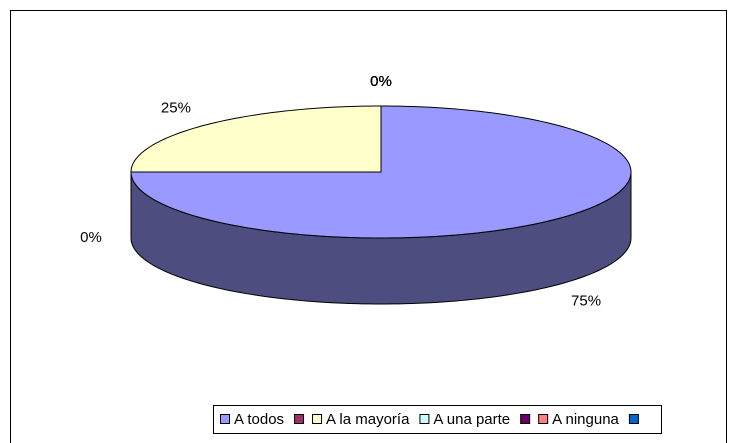  What do you see at coordinates (176, 107) in the screenshot?
I see `data-label: 25%` at bounding box center [176, 107].